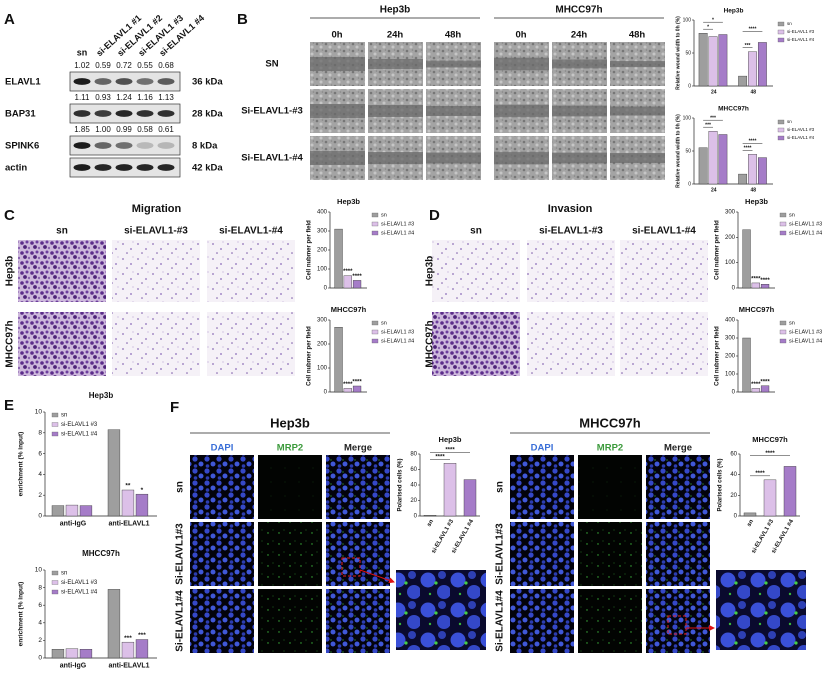  I want to click on time-label: 24h, so click(579, 35).